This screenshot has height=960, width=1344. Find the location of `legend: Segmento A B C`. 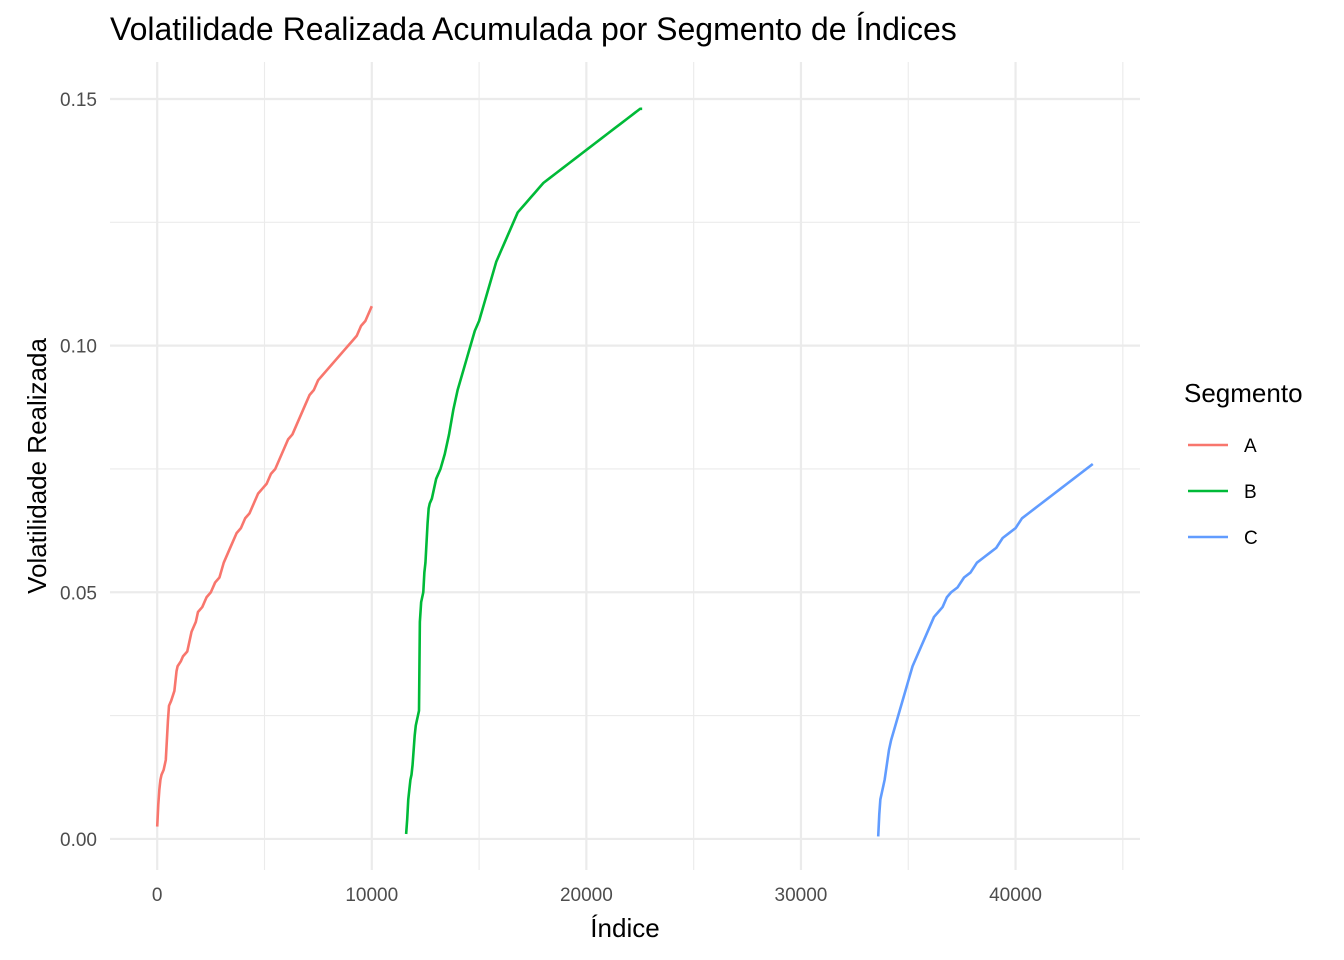

legend: Segmento A B C is located at coordinates (1243, 463).